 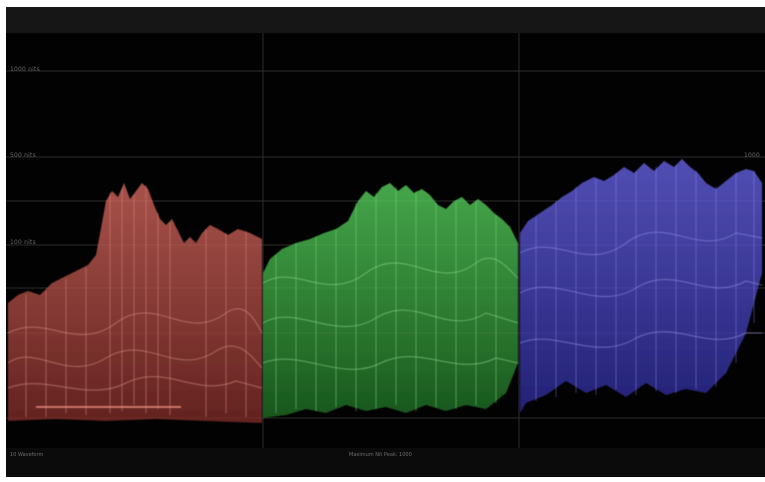 What do you see at coordinates (25, 69) in the screenshot?
I see `grid-label-top: 1000 nits` at bounding box center [25, 69].